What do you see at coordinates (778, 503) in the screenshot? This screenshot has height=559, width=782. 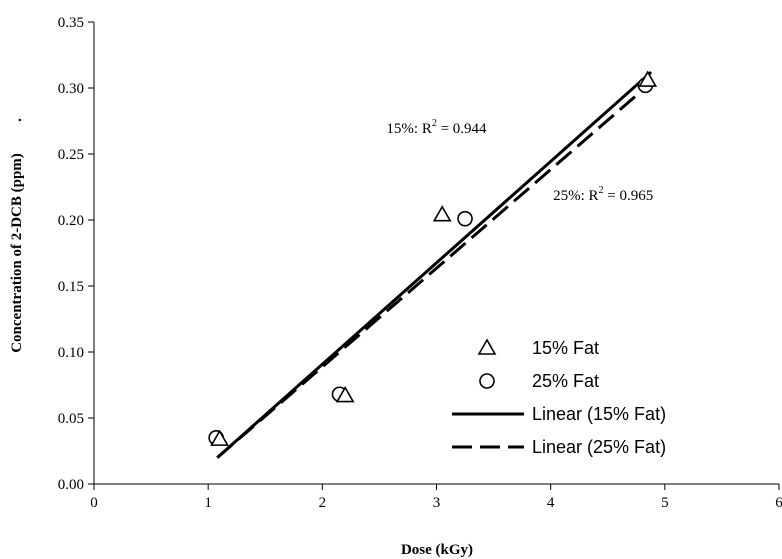 I see `x-tick-label: 6` at bounding box center [778, 503].